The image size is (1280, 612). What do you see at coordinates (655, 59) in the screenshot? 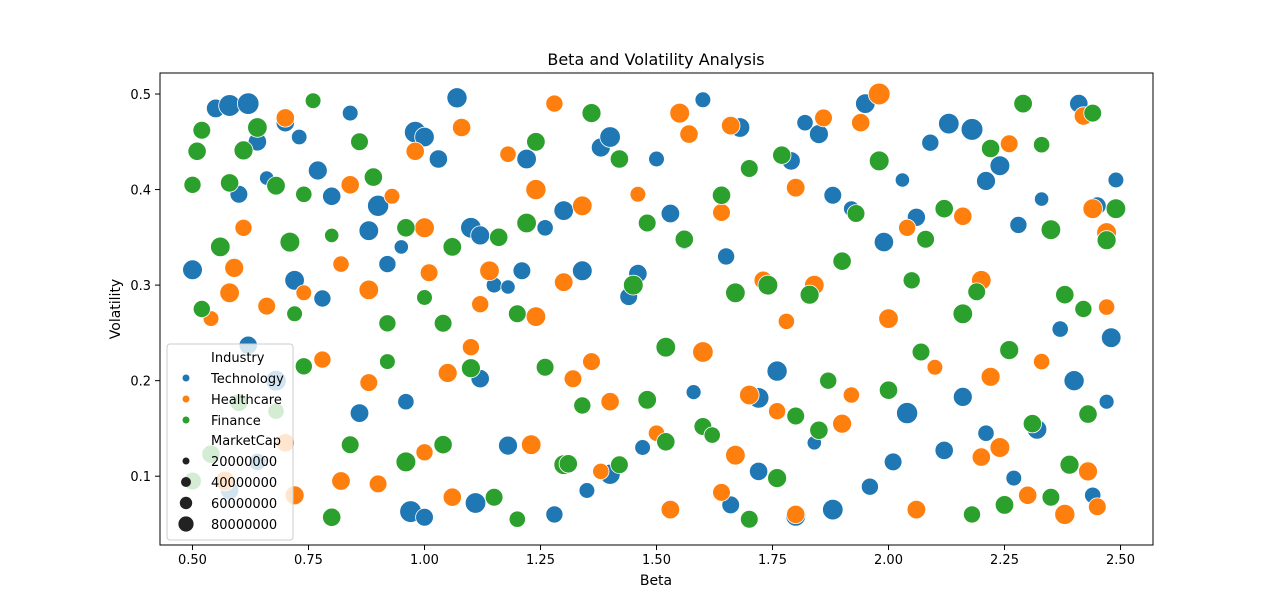
I see `chart-title: Beta and Volatility Analysis` at bounding box center [655, 59].